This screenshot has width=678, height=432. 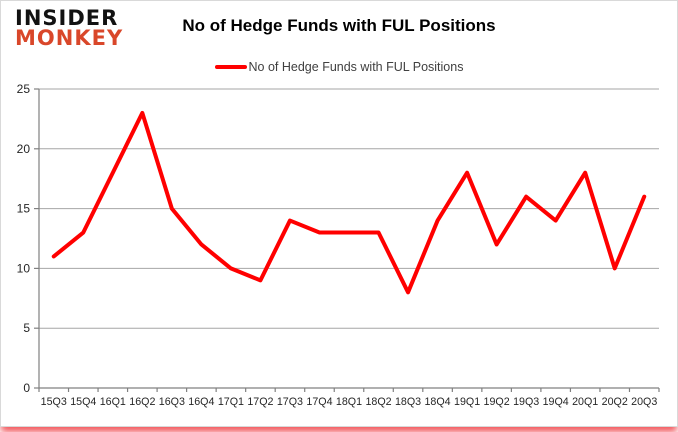 I want to click on insider-monkey-logo: INSIDER MONKEY, so click(x=69, y=28).